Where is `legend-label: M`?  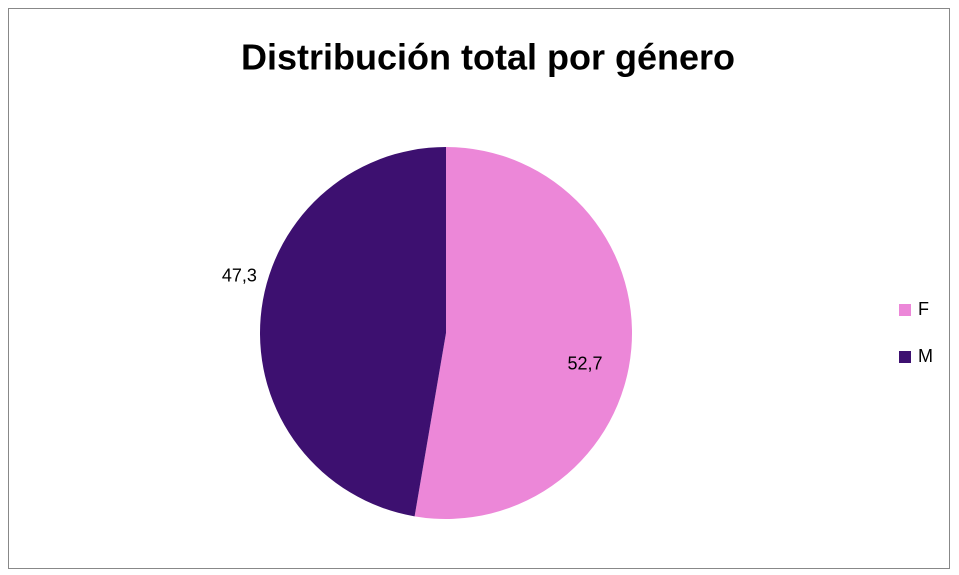 legend-label: M is located at coordinates (925, 356).